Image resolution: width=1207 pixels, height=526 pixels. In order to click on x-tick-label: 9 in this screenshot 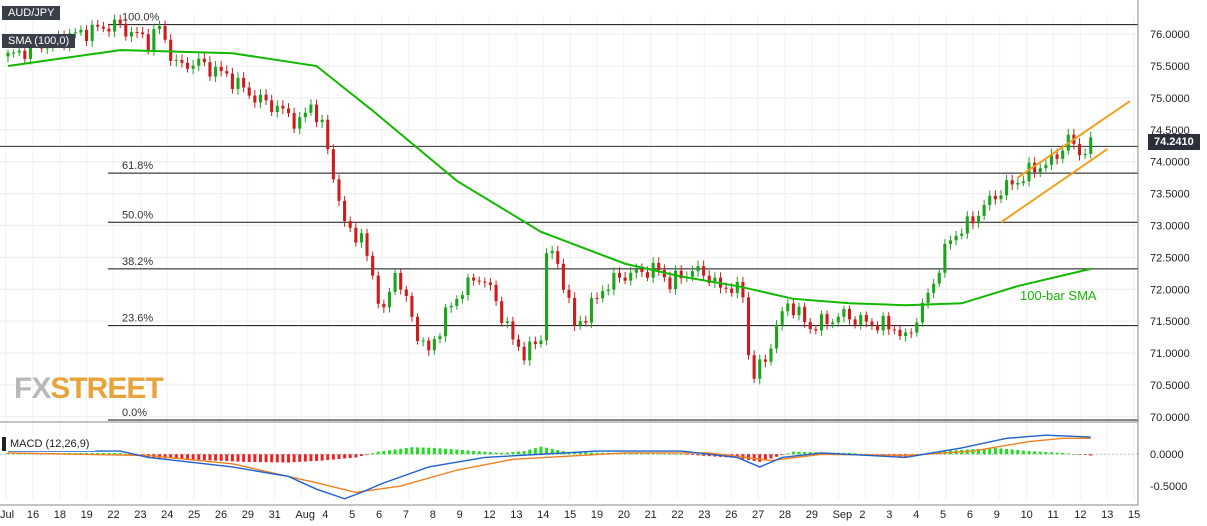, I will do `click(460, 515)`.